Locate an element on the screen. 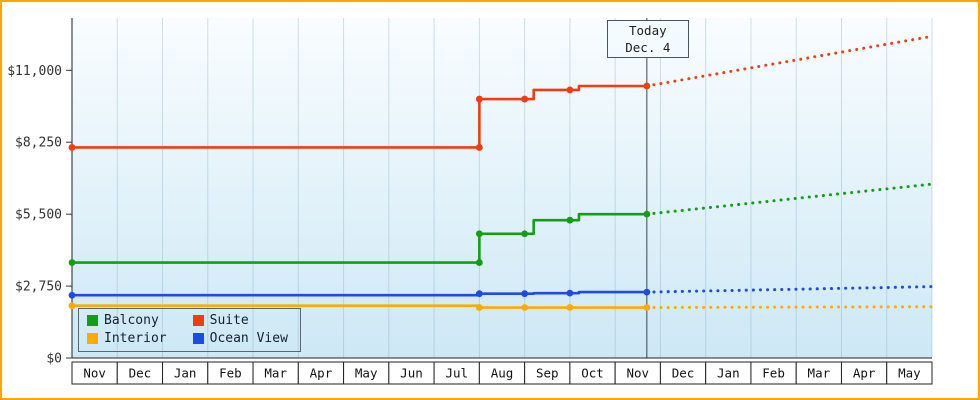  legend-item-balcony: Balcony is located at coordinates (127, 320).